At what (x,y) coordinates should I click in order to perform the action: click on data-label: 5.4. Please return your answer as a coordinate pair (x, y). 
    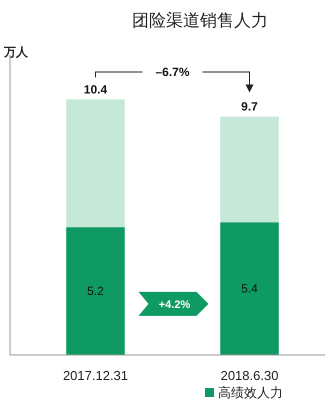
    Looking at the image, I should click on (249, 289).